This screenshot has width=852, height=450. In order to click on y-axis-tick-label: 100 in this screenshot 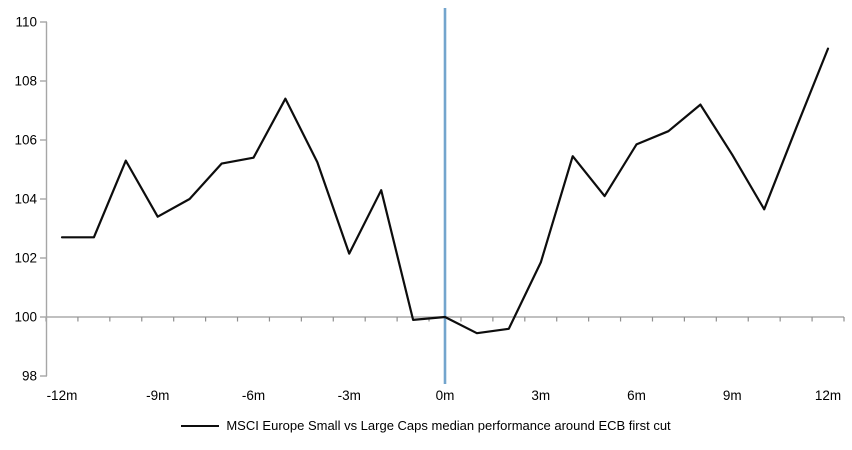, I will do `click(25, 317)`.